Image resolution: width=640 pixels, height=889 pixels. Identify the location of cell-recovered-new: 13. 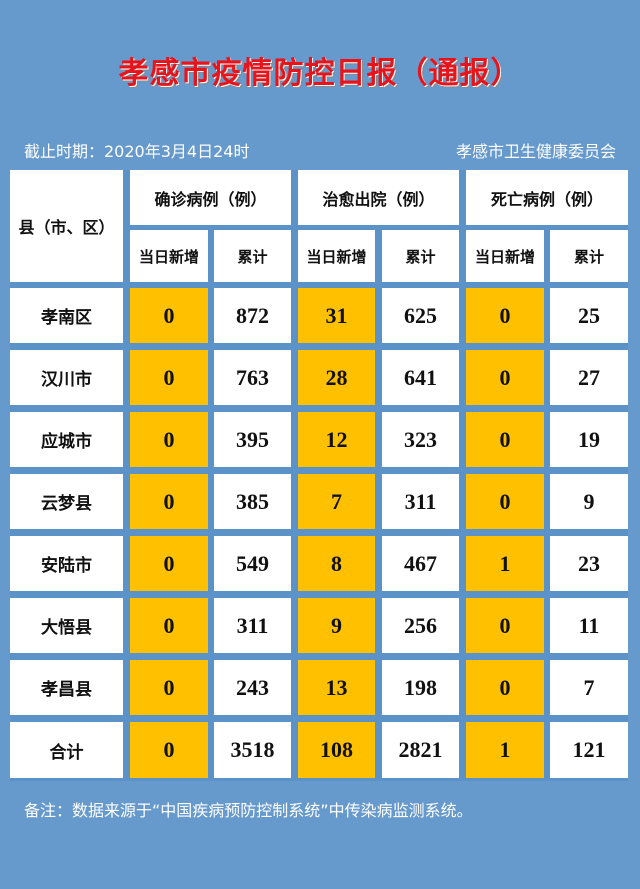
(336, 687).